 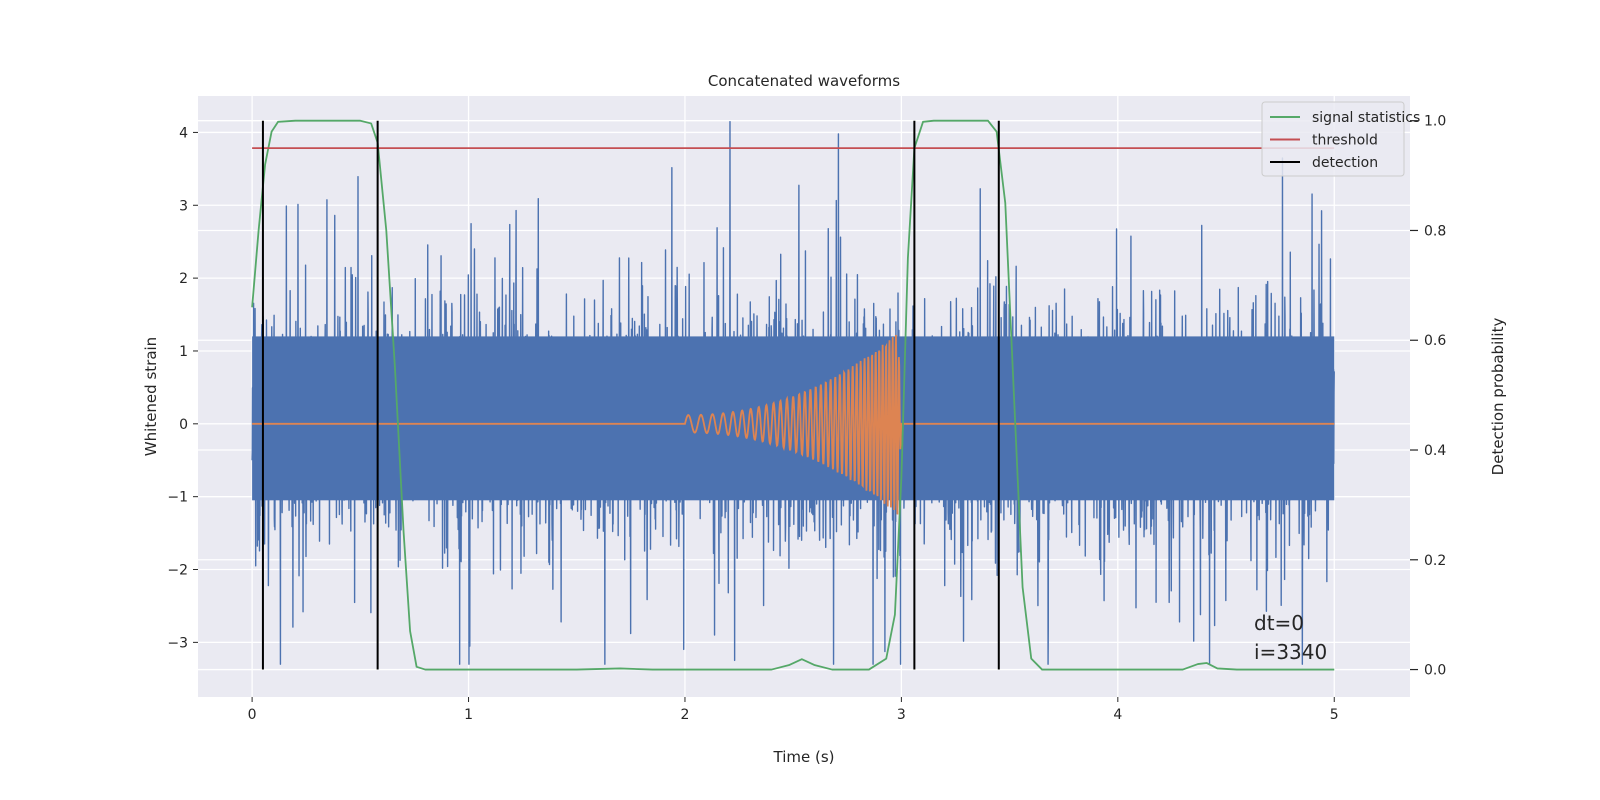 What do you see at coordinates (183, 206) in the screenshot?
I see `y-tick-label: 3` at bounding box center [183, 206].